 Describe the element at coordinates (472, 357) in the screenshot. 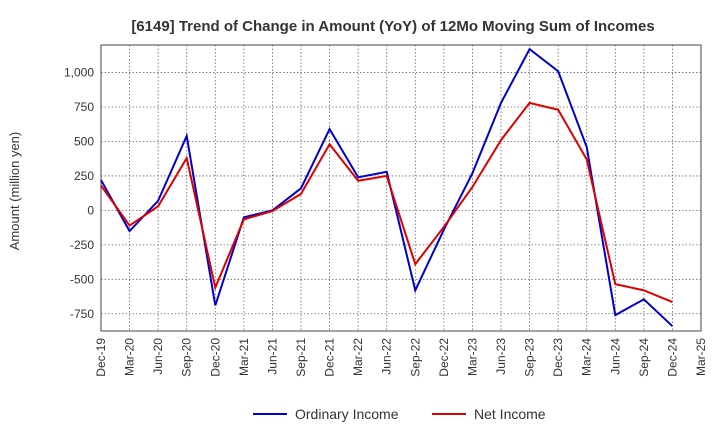

I see `x-tick-label: Mar-23` at that location.